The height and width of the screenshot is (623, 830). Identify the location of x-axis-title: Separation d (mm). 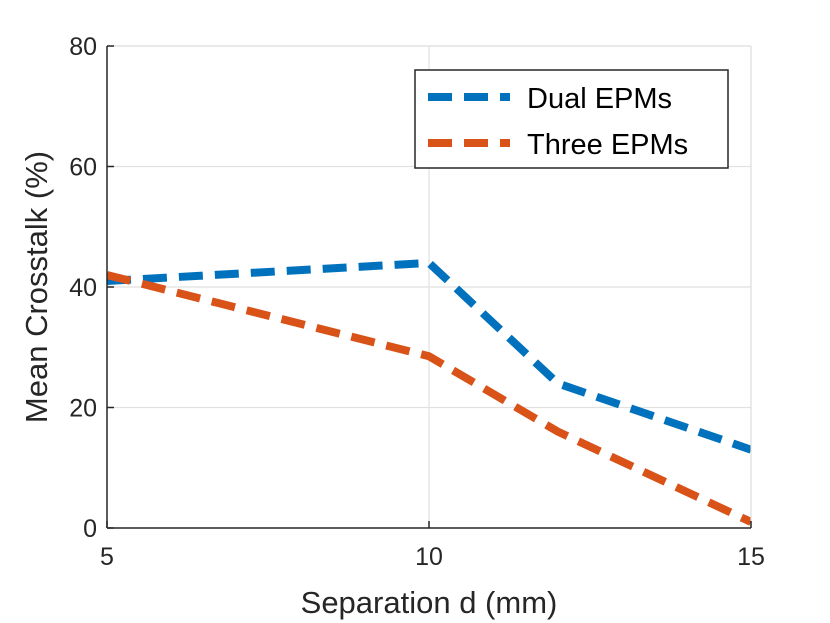
(429, 602).